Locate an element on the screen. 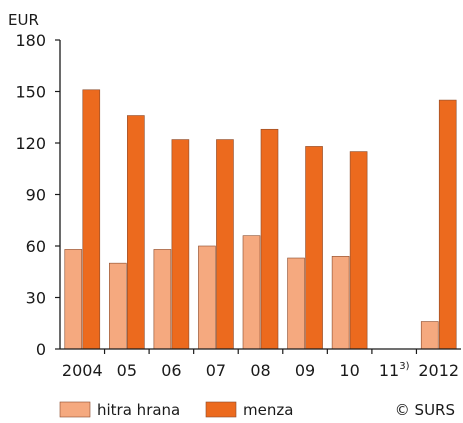 The image size is (463, 423). x-tick-label: 06 is located at coordinates (171, 370).